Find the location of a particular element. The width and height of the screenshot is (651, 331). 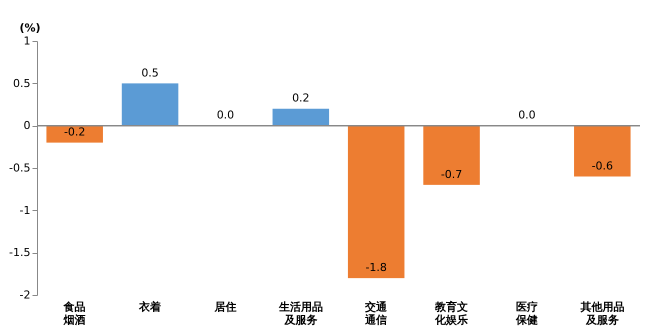

y-tick-label: 0.5 is located at coordinates (21, 83).